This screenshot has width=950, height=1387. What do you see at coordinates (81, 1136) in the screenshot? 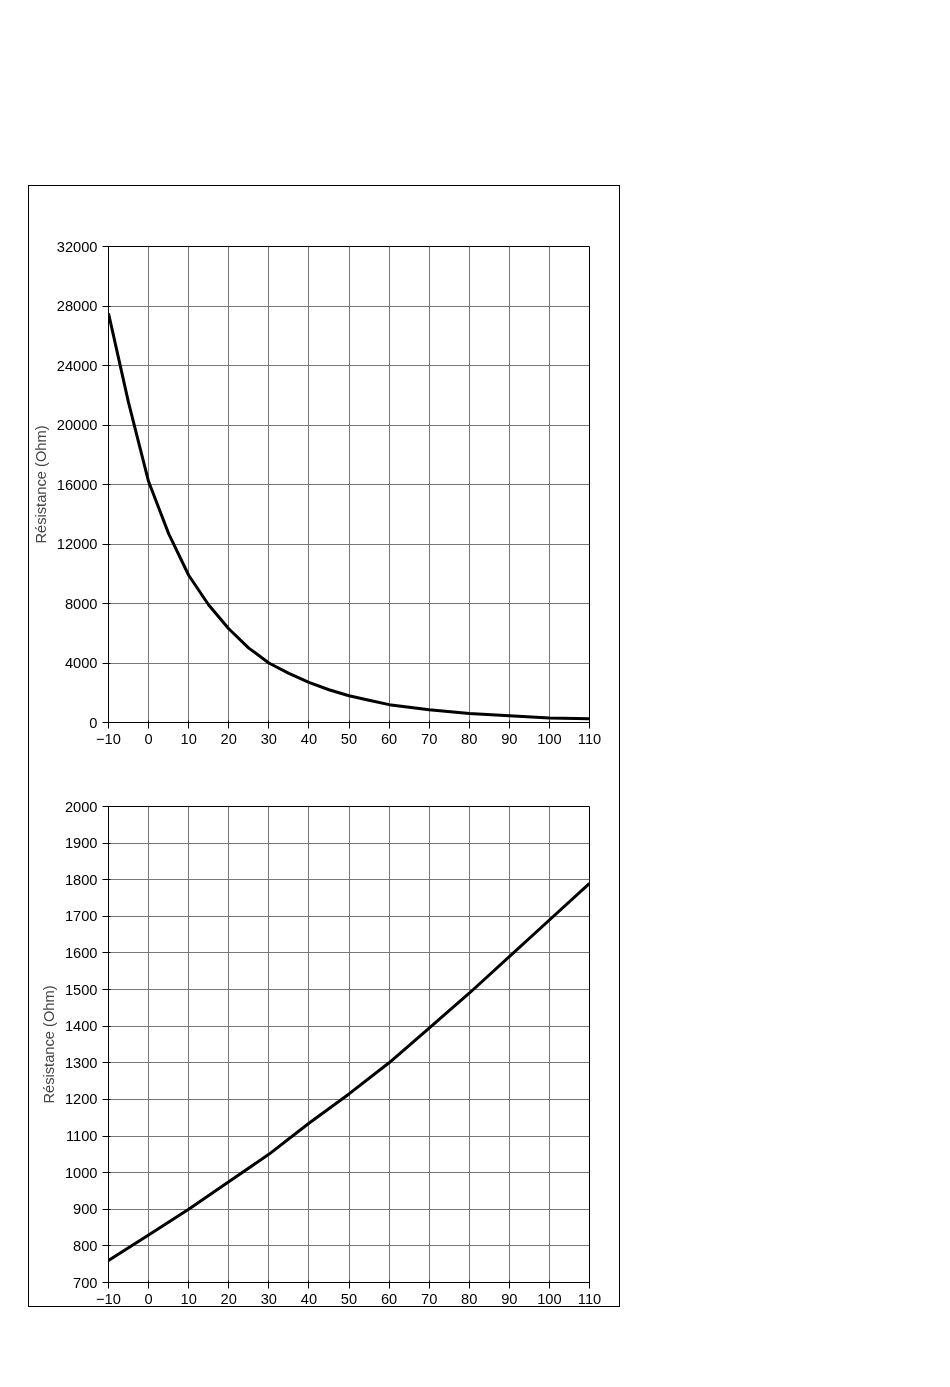
I see `y-tick-label: 1100` at bounding box center [81, 1136].